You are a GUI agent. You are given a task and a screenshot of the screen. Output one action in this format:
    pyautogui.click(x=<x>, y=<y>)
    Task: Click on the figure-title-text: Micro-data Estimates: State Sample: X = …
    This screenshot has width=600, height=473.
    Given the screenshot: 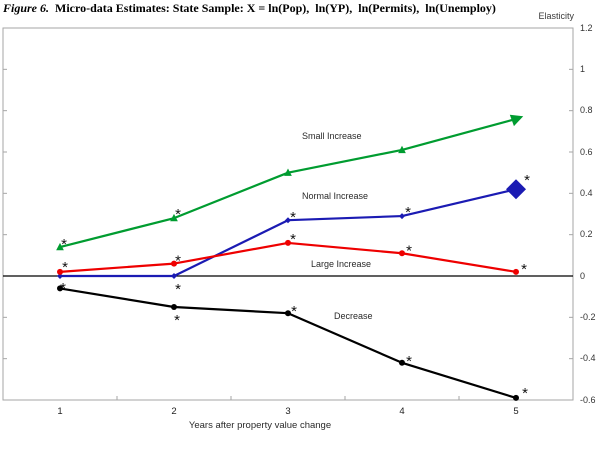 What is the action you would take?
    pyautogui.click(x=272, y=8)
    